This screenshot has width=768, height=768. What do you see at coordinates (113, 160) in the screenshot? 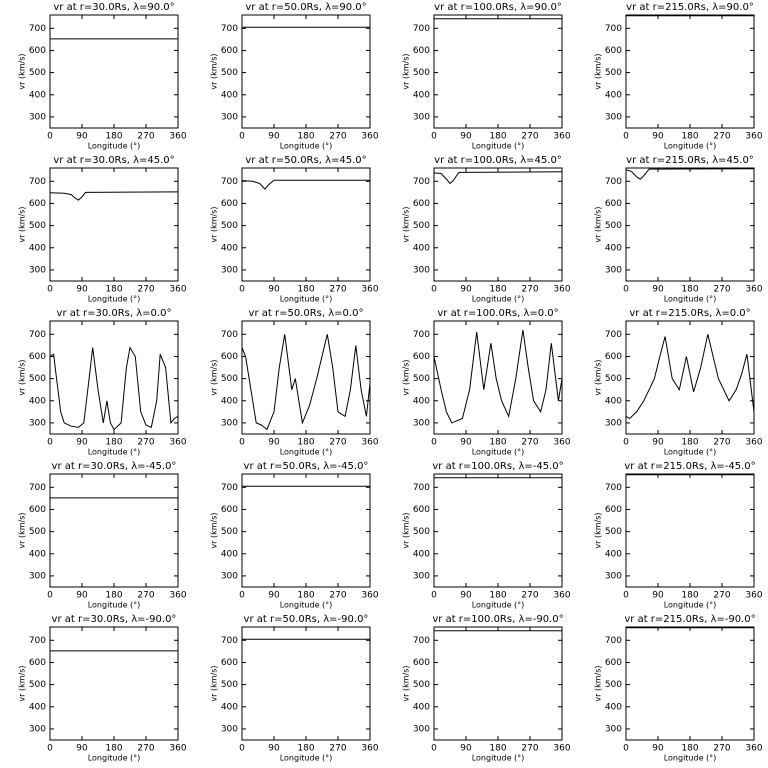
I see `panel-title: vr at r=30.0Rs, λ=45.0°` at bounding box center [113, 160].